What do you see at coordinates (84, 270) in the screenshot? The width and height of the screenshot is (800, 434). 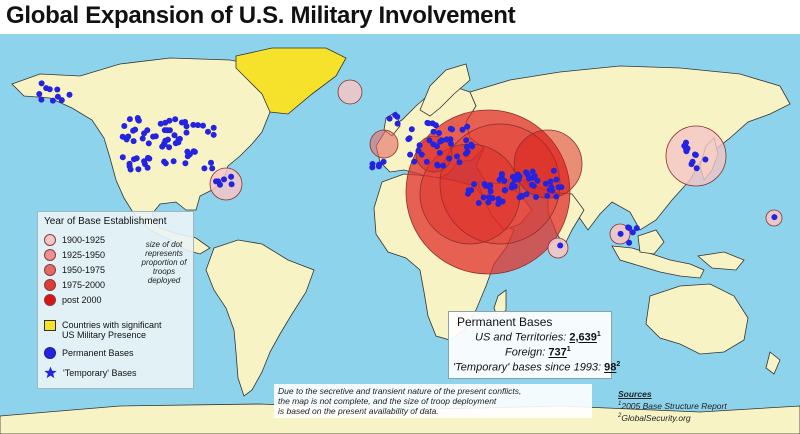 I see `legend-label: 1950-1975` at bounding box center [84, 270].